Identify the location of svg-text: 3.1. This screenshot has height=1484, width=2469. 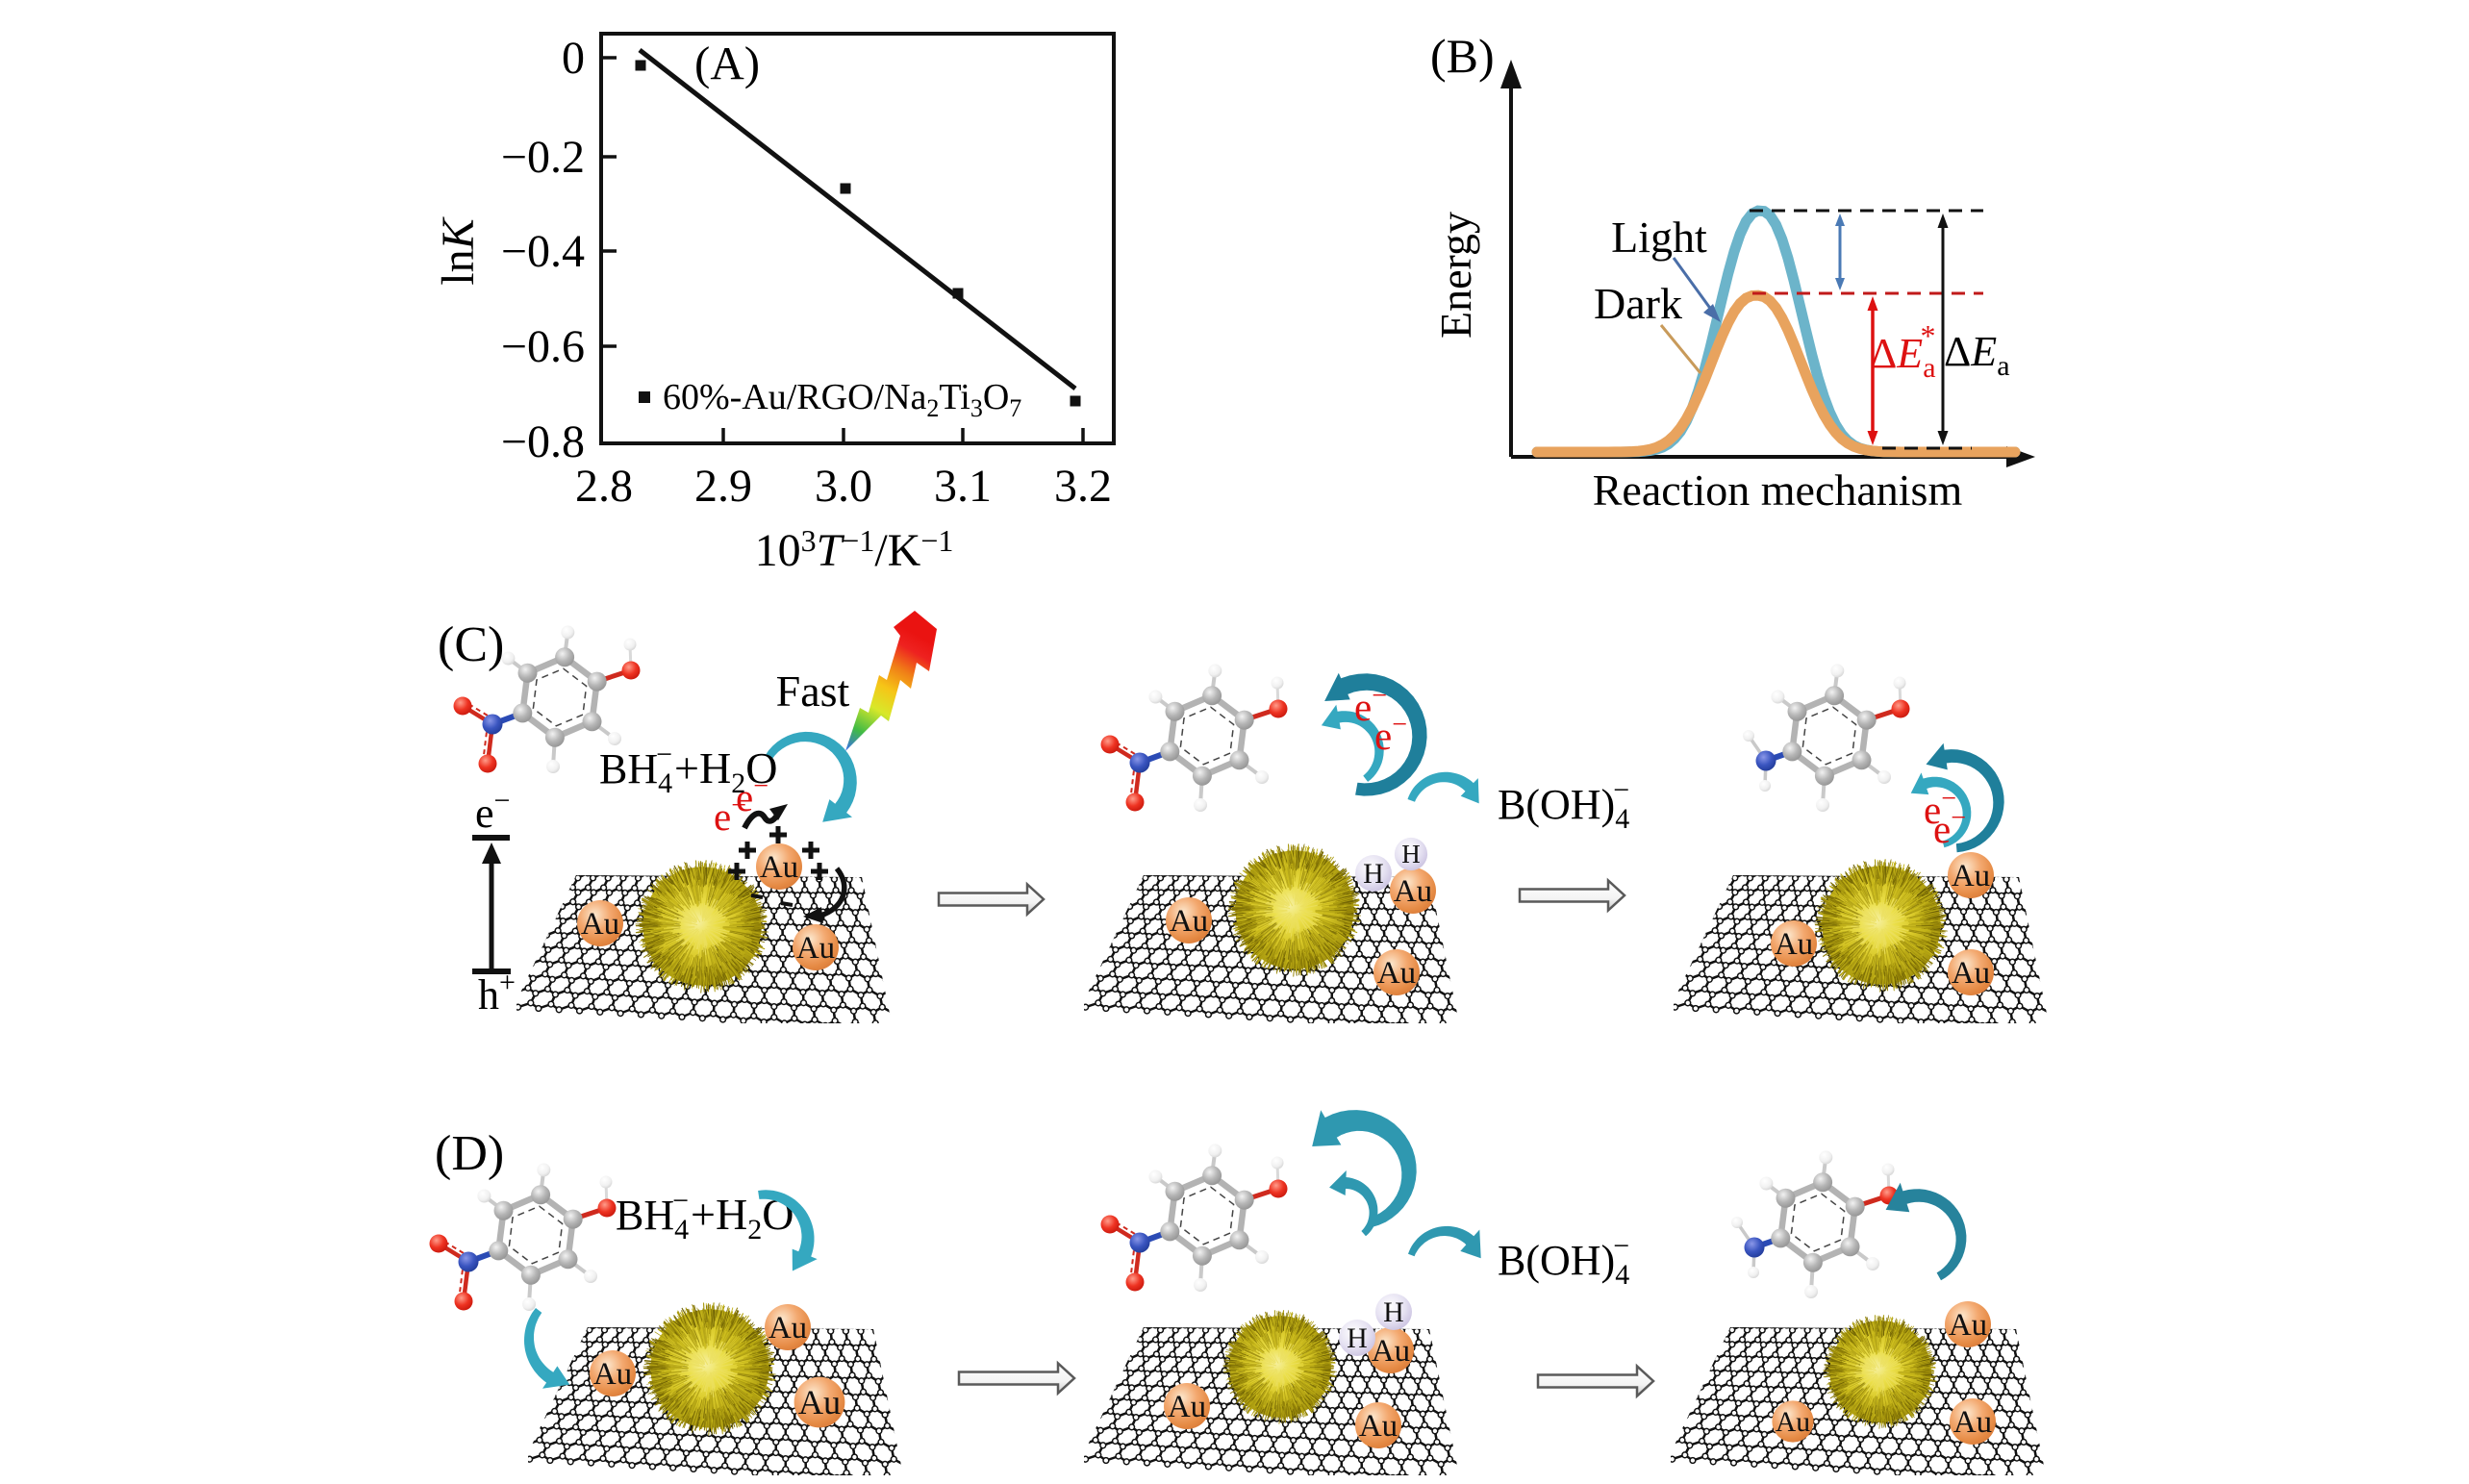
(963, 487).